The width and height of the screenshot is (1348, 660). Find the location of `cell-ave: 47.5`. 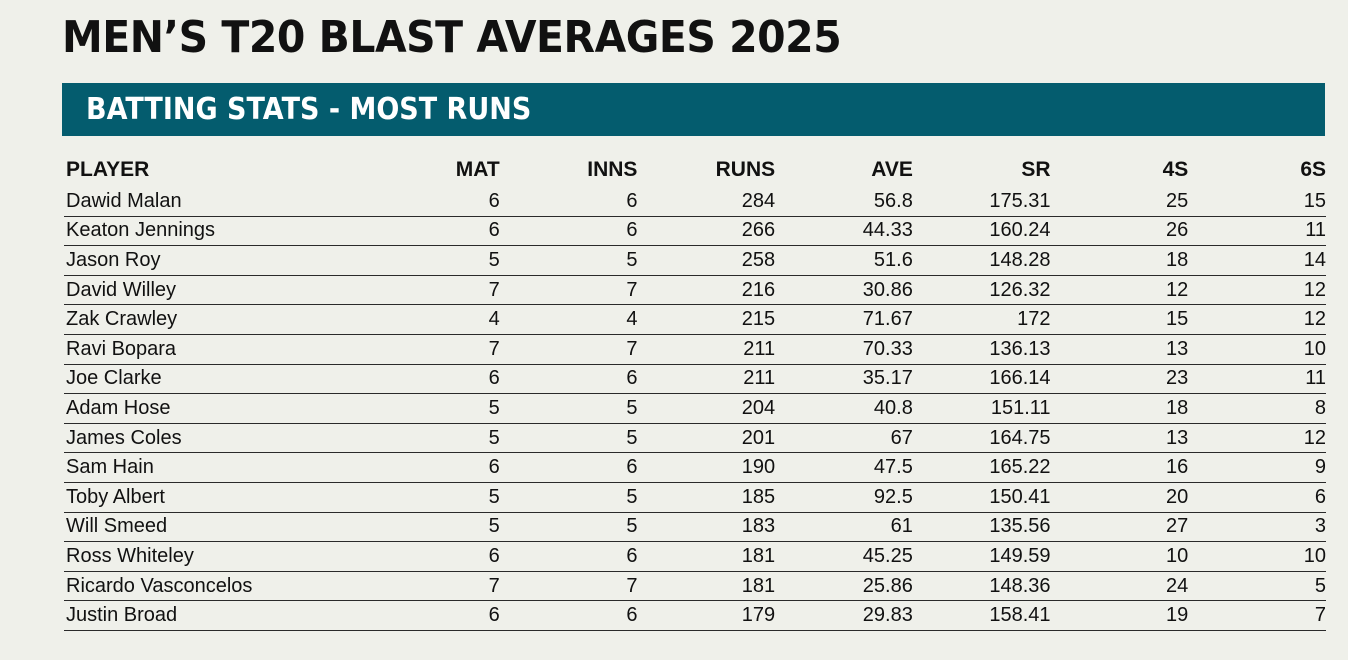

cell-ave: 47.5 is located at coordinates (844, 467).